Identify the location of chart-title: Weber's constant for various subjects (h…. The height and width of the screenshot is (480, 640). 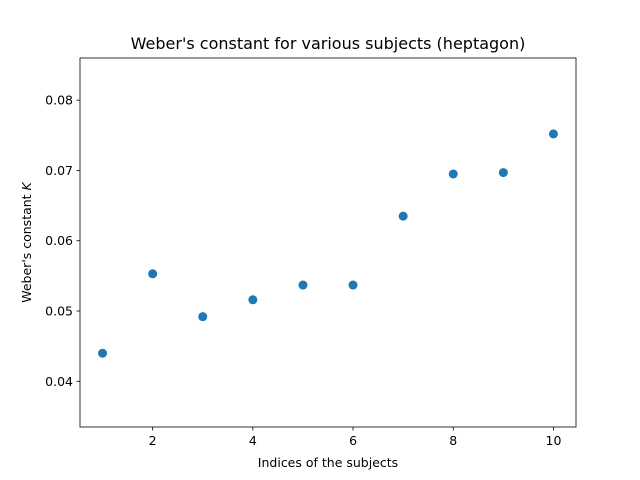
(328, 43).